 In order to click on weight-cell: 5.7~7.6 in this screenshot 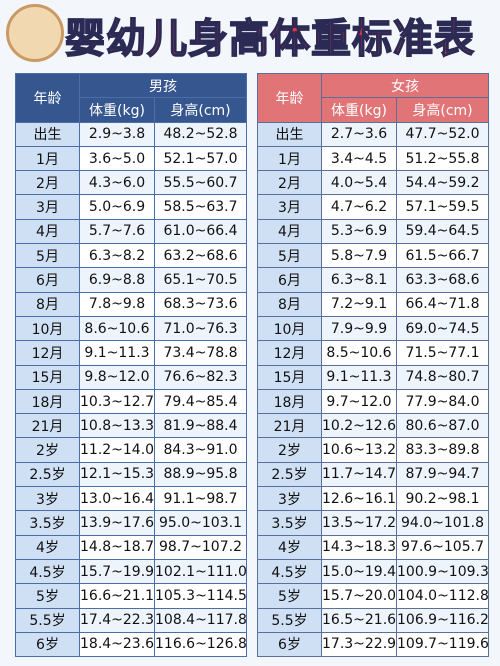, I will do `click(117, 231)`.